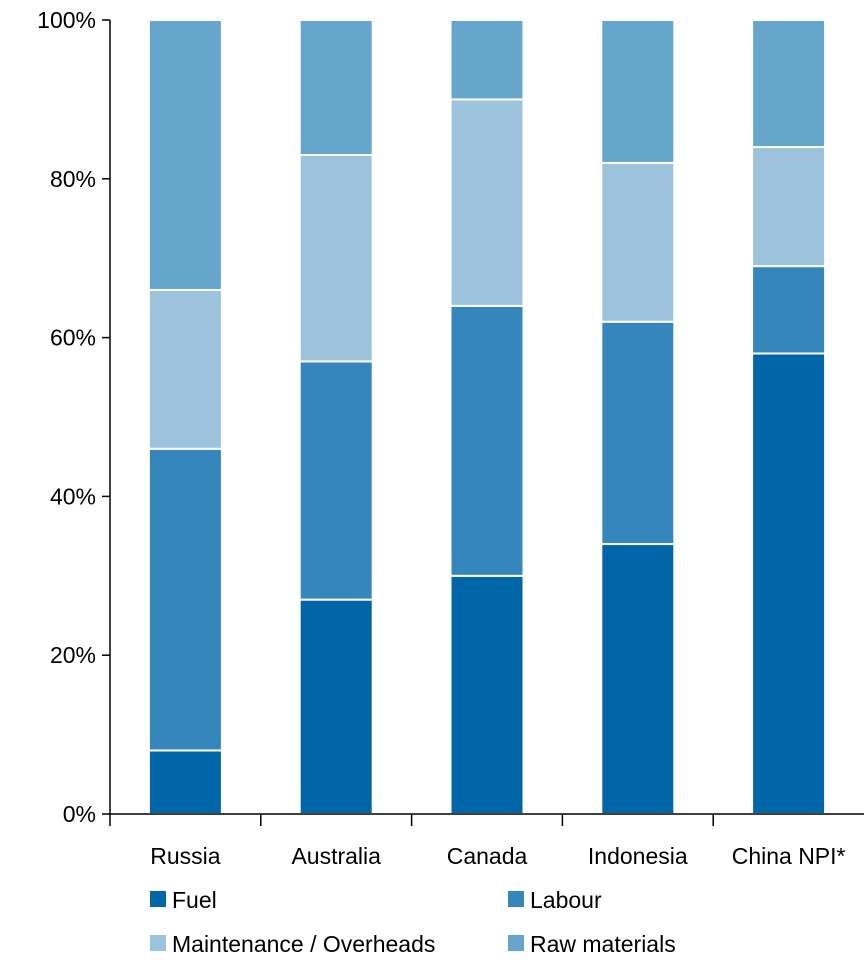 This screenshot has height=974, width=864. Describe the element at coordinates (73, 496) in the screenshot. I see `y-tick-label: 40%` at that location.